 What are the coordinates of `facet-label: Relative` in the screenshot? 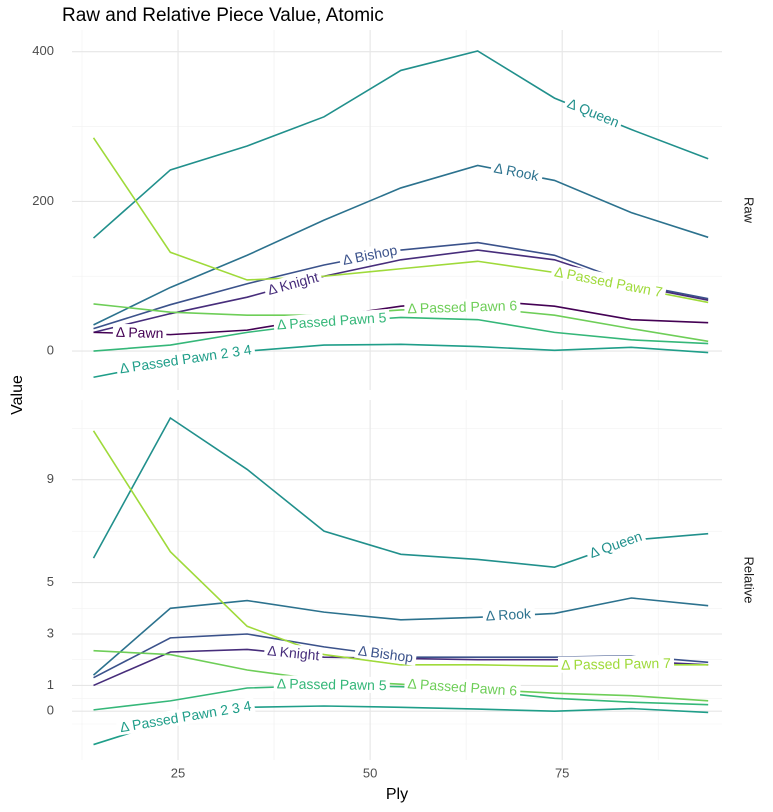 It's located at (749, 580).